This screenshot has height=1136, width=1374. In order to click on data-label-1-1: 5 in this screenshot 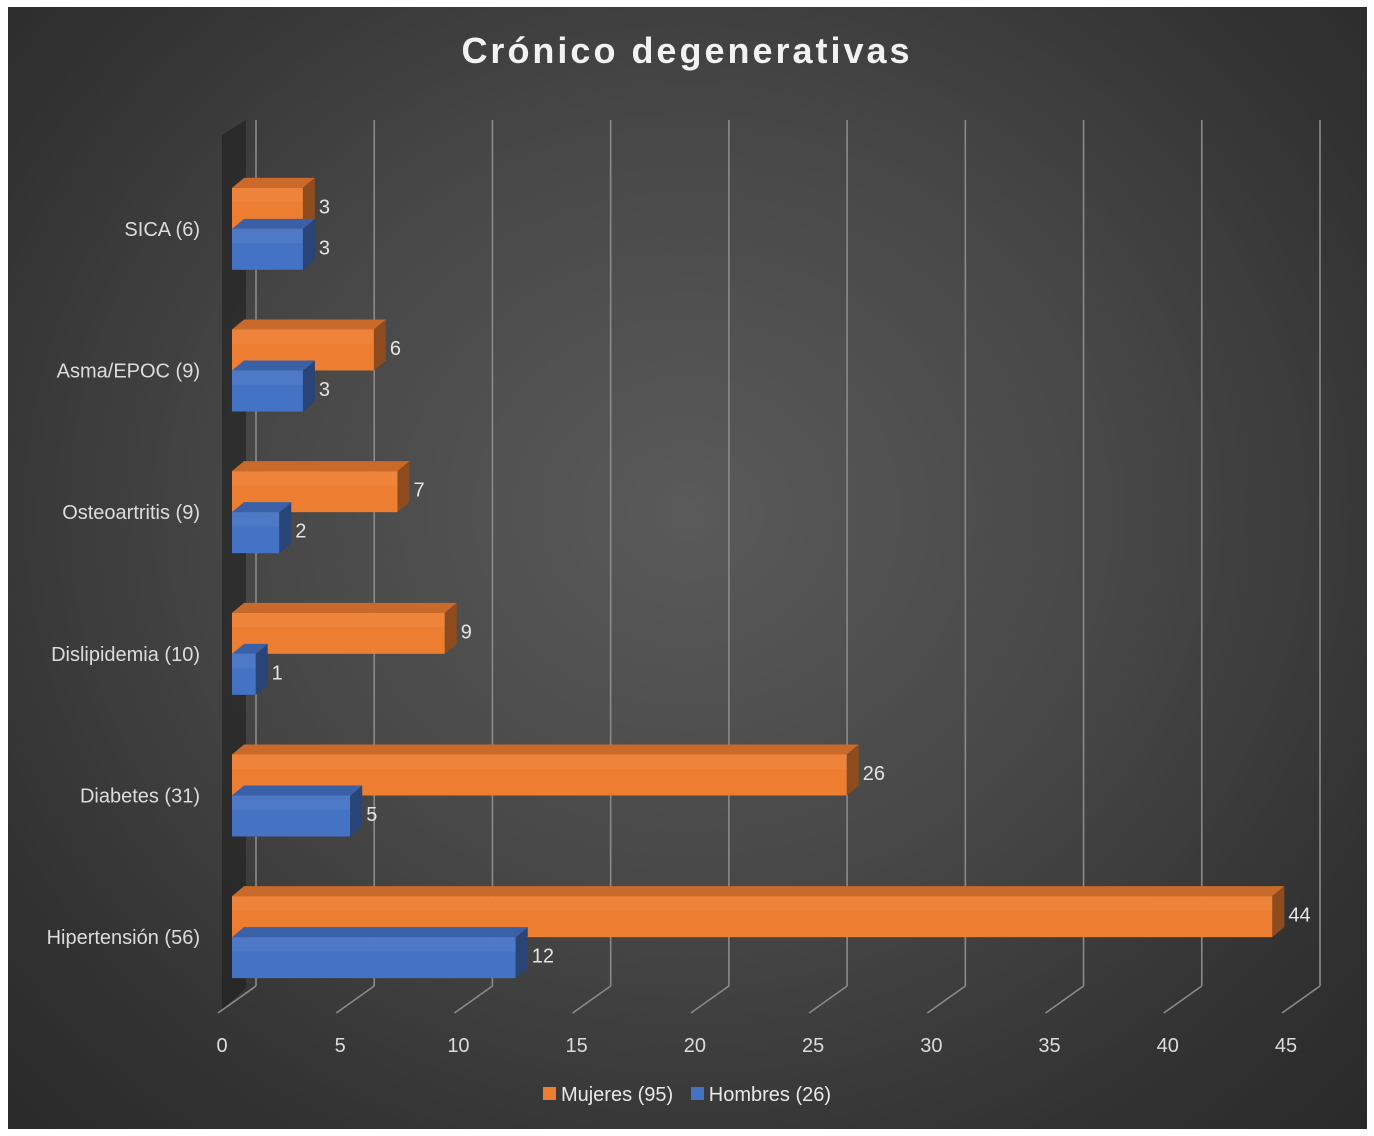, I will do `click(371, 815)`.